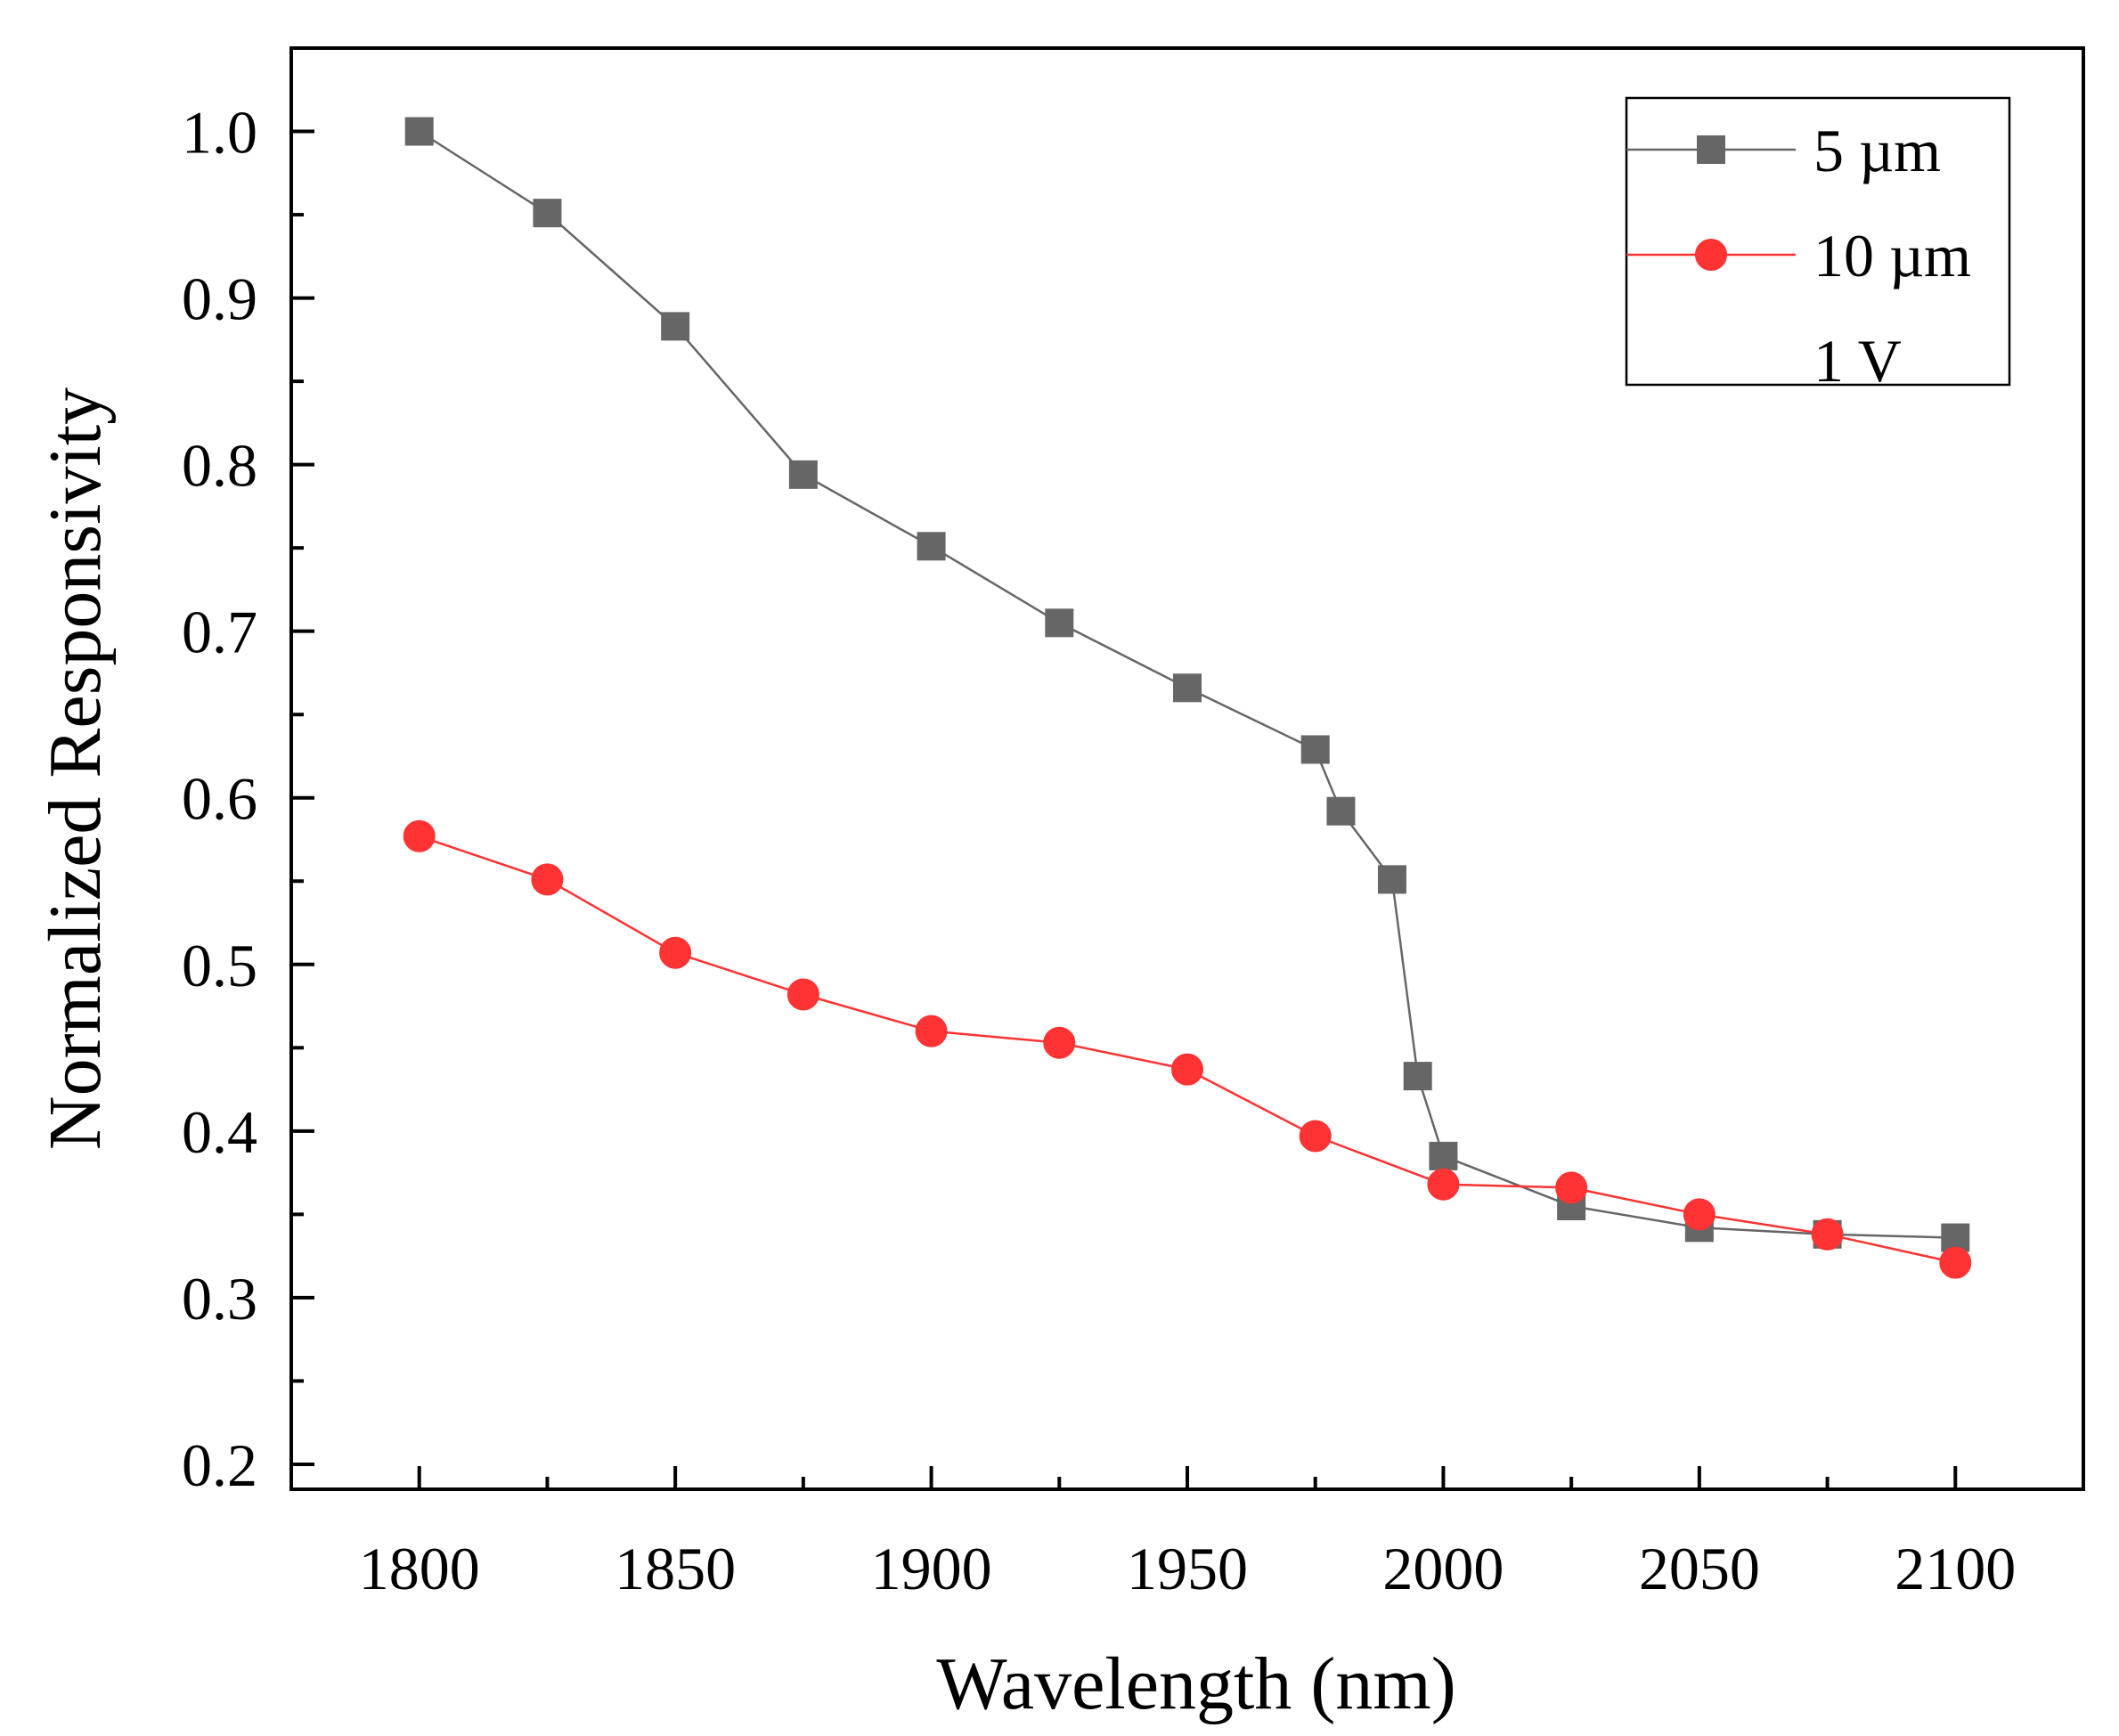 The height and width of the screenshot is (1736, 2119). Describe the element at coordinates (1783, 150) in the screenshot. I see `legend-item: 5 µm` at that location.